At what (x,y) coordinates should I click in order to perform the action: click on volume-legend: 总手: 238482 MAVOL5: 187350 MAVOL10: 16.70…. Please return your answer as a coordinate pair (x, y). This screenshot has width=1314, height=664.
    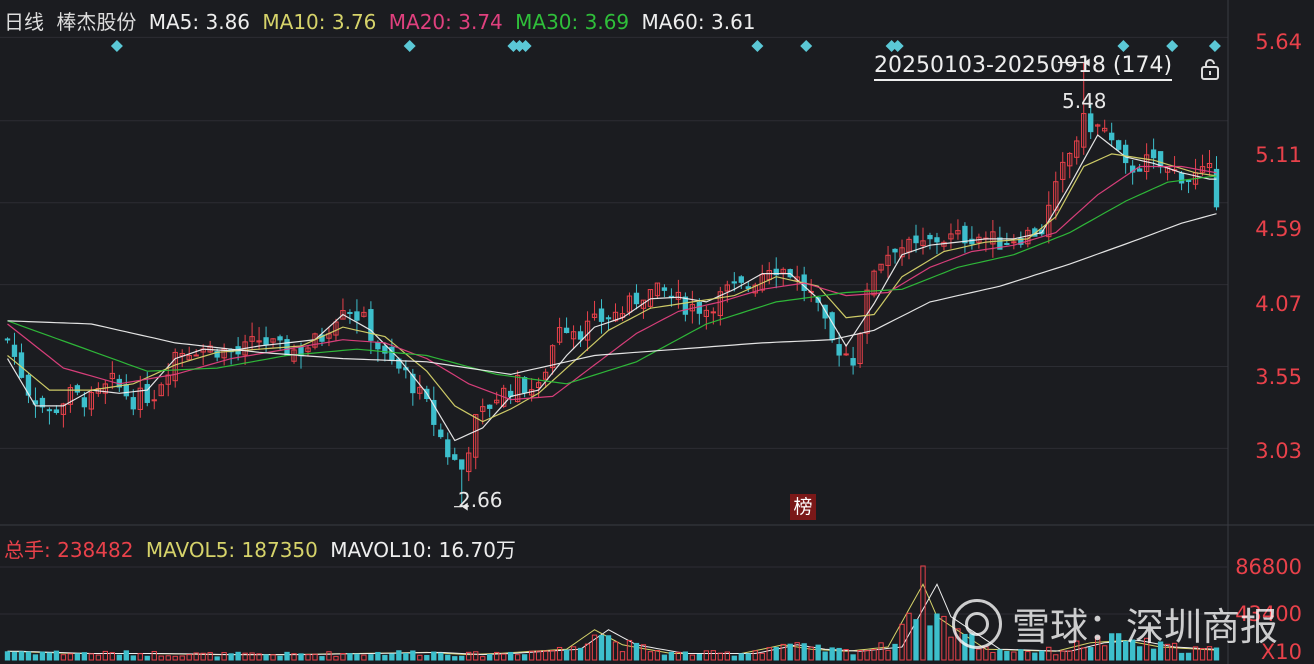
    Looking at the image, I should click on (263, 548).